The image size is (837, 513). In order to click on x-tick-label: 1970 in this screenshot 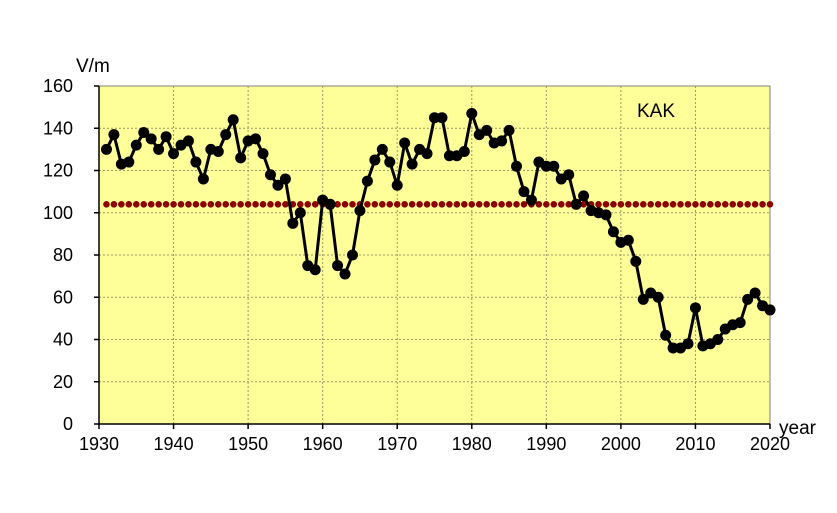, I will do `click(397, 444)`.